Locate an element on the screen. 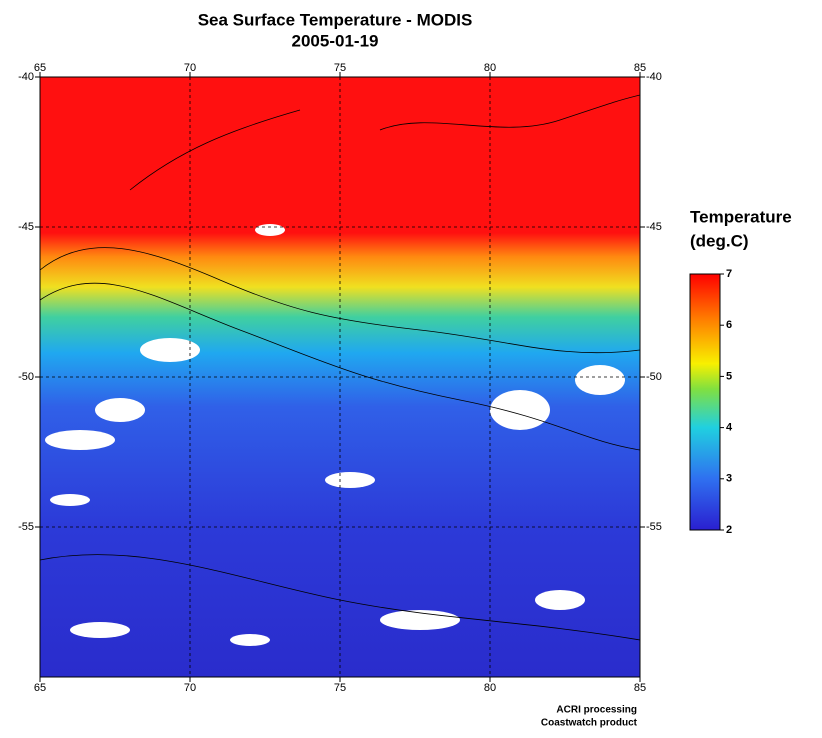 The height and width of the screenshot is (738, 822). colorbar-tick-label: 5 is located at coordinates (729, 376).